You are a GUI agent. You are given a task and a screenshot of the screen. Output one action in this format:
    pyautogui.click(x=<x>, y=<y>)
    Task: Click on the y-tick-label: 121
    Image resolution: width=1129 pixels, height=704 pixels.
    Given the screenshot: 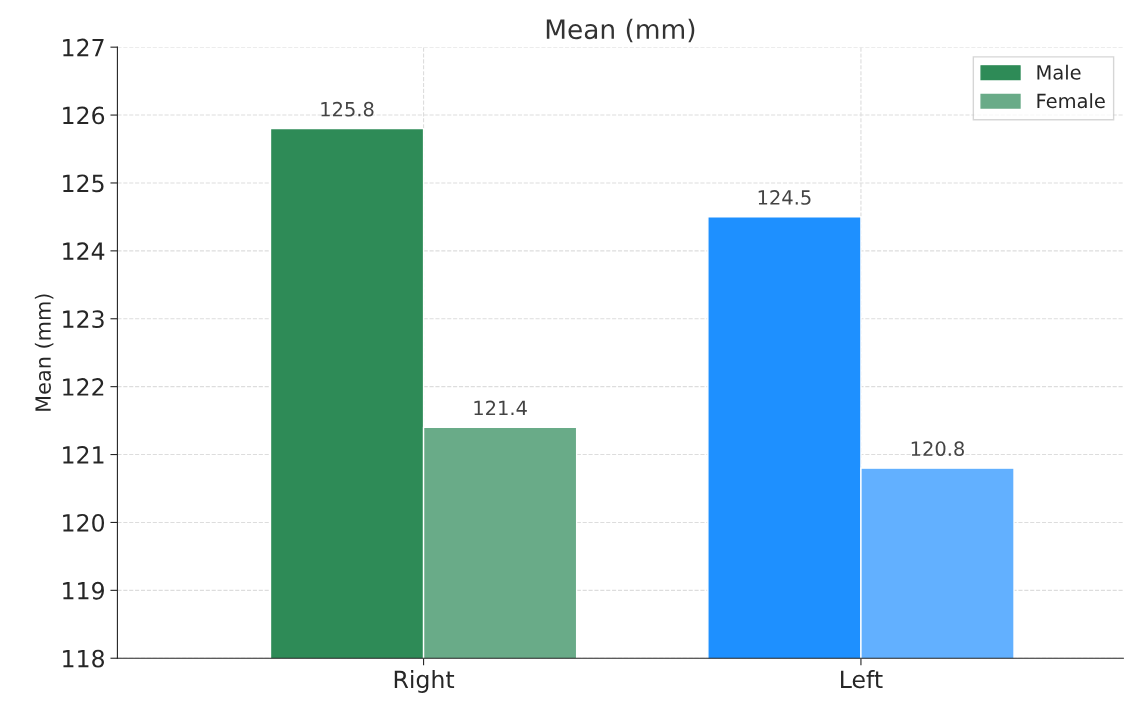 What is the action you would take?
    pyautogui.click(x=83, y=455)
    